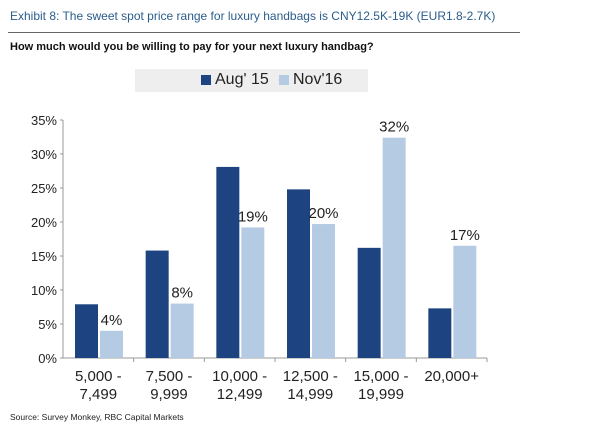  What do you see at coordinates (253, 216) in the screenshot?
I see `data-label: 19%` at bounding box center [253, 216].